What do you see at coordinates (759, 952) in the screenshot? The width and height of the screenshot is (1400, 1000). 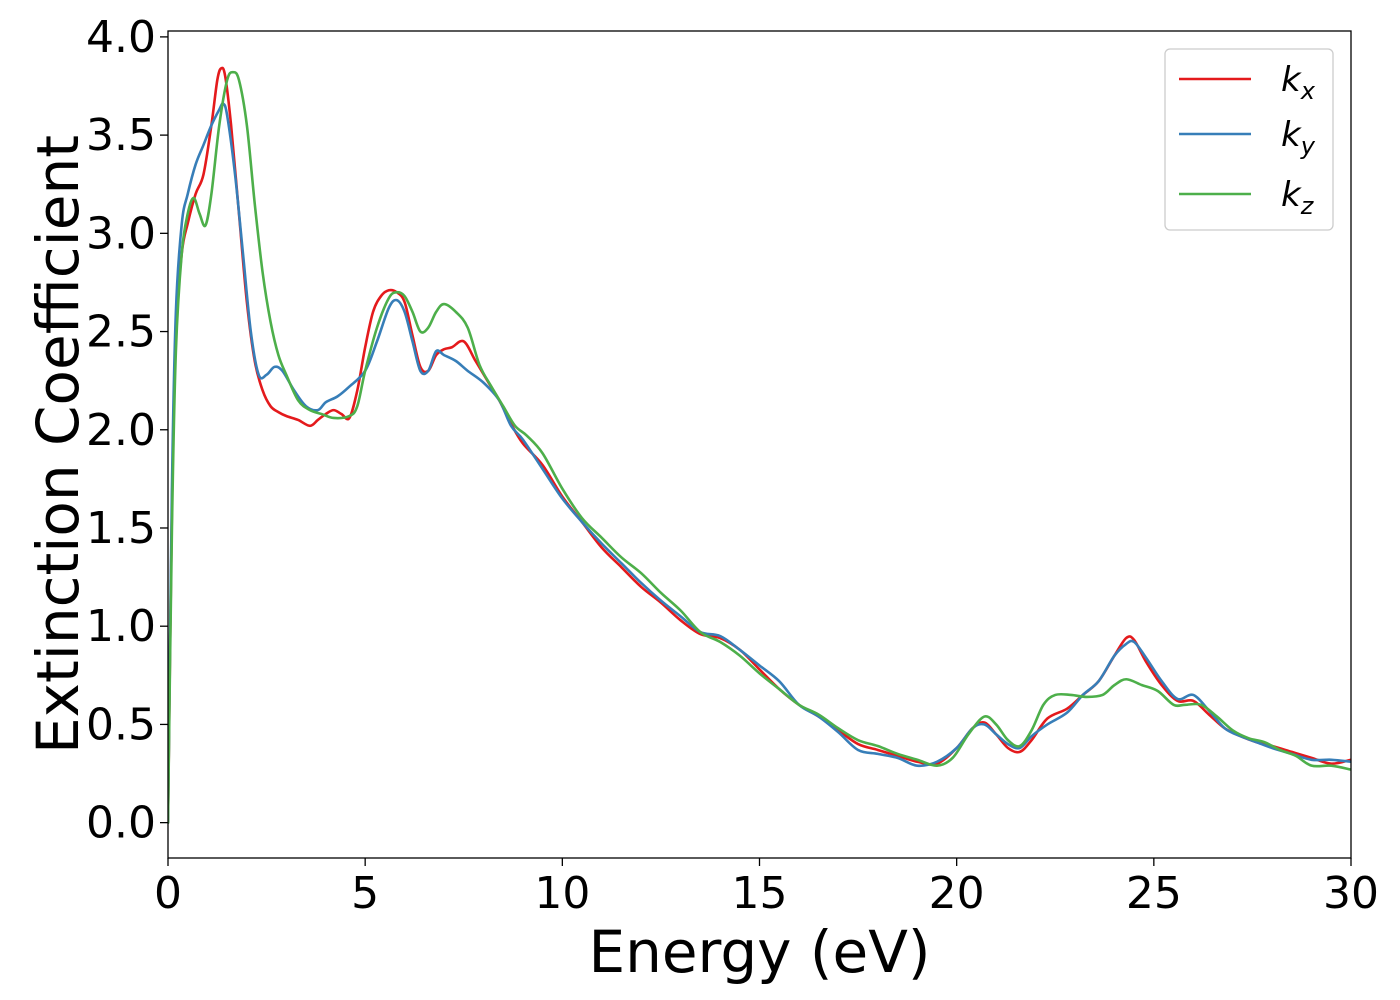 I see `x-axis-label: Energy (eV)` at bounding box center [759, 952].